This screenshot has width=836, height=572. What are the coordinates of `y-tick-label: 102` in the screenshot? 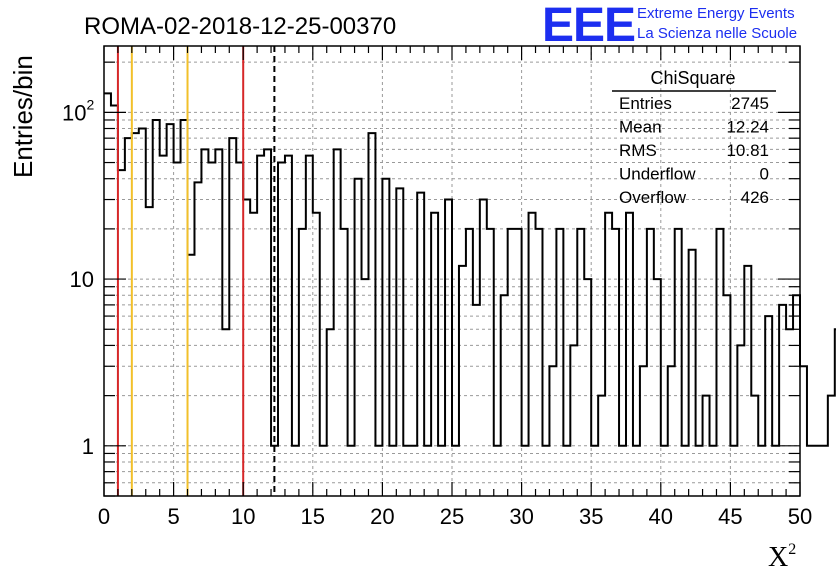 It's located at (78, 110).